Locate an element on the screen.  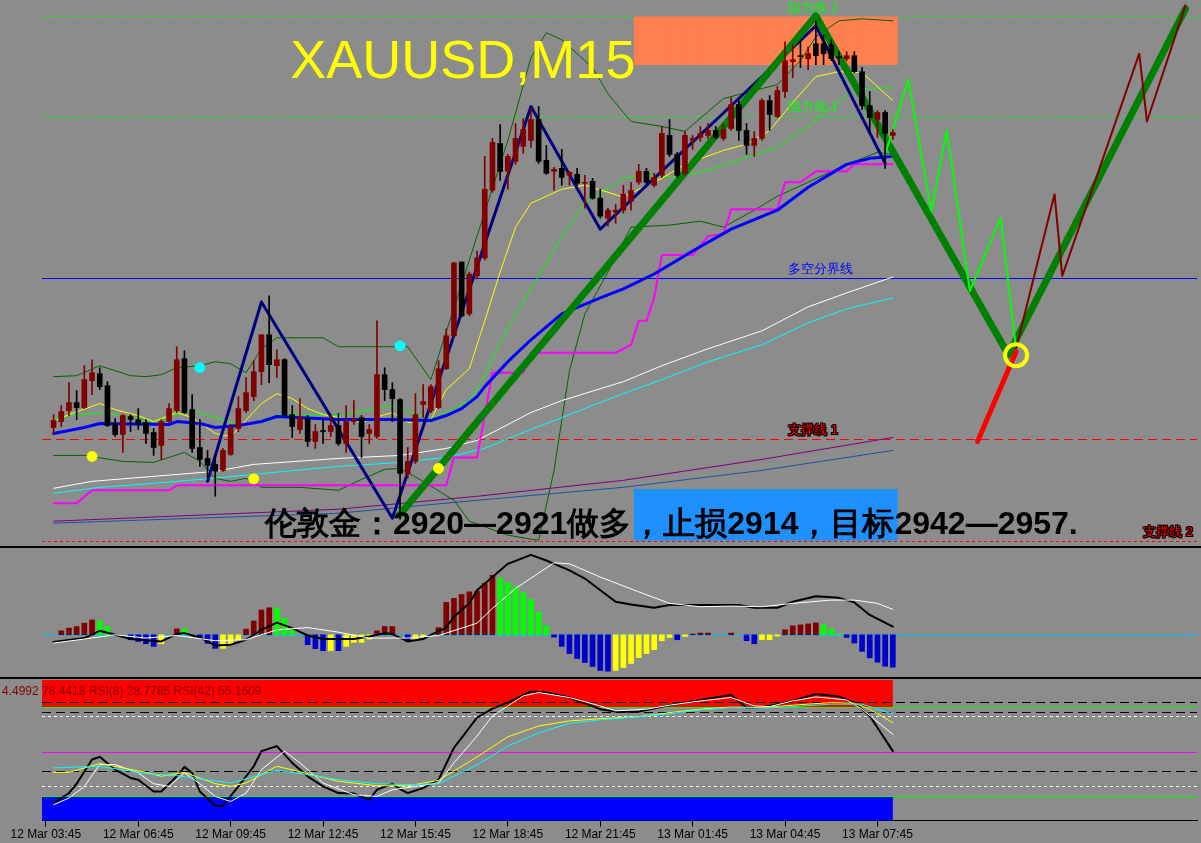
ref-line-label: 阻力线 2 is located at coordinates (813, 7).